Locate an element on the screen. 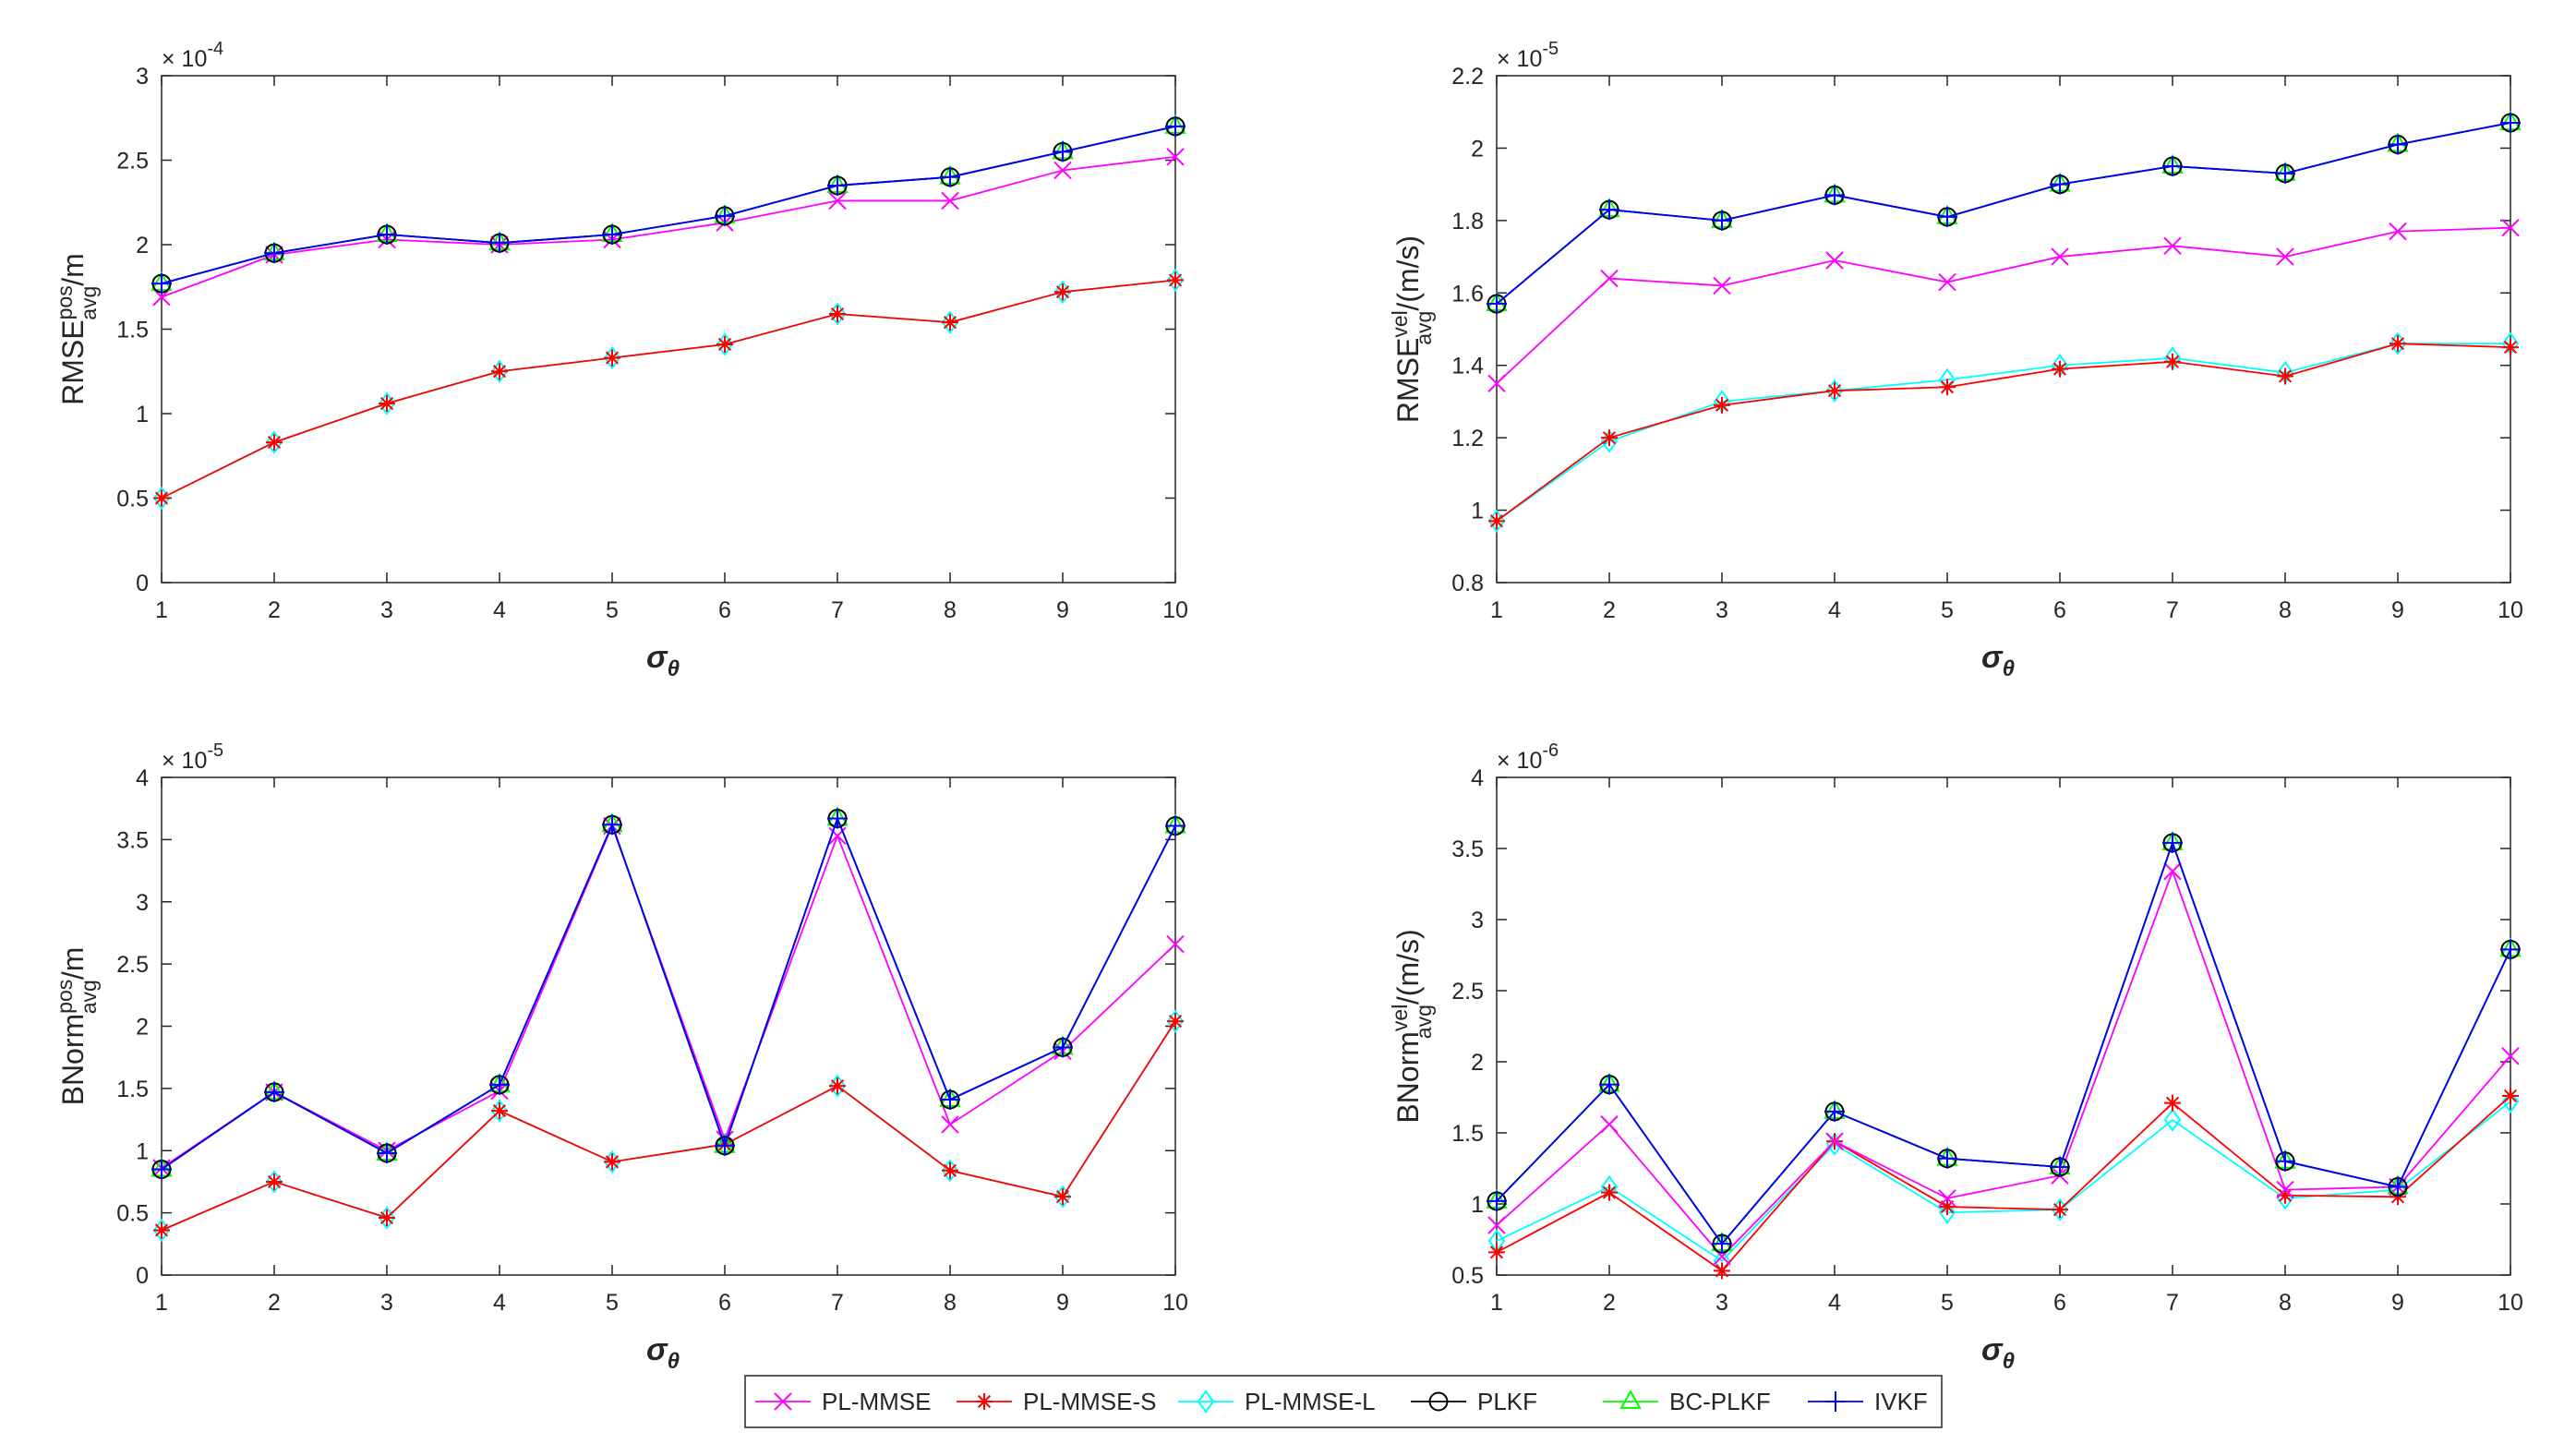  y-tick-label: 2.5 is located at coordinates (1467, 992).